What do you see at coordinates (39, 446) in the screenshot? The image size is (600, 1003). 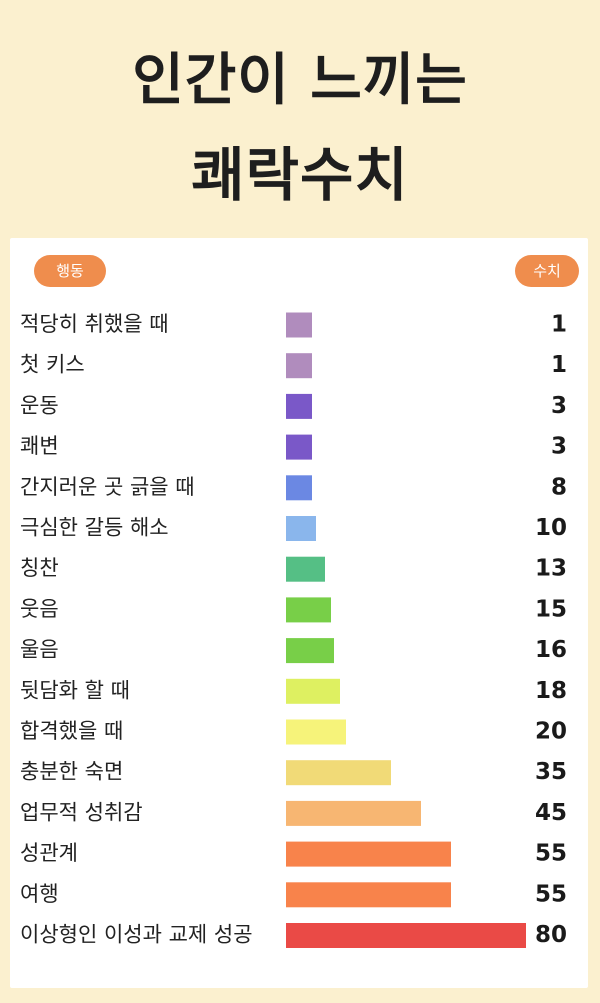 I see `row-label: 쾌변` at bounding box center [39, 446].